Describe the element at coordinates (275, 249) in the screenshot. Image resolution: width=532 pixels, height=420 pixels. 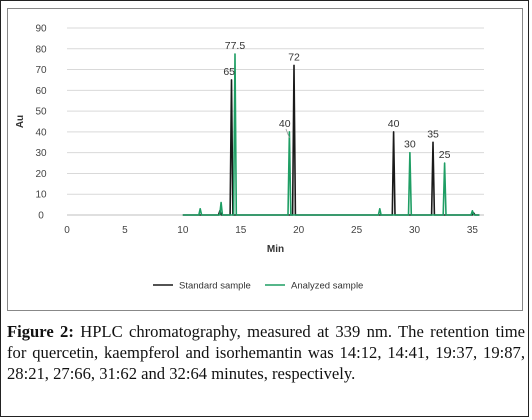
I see `x-axis-label: Min` at that location.